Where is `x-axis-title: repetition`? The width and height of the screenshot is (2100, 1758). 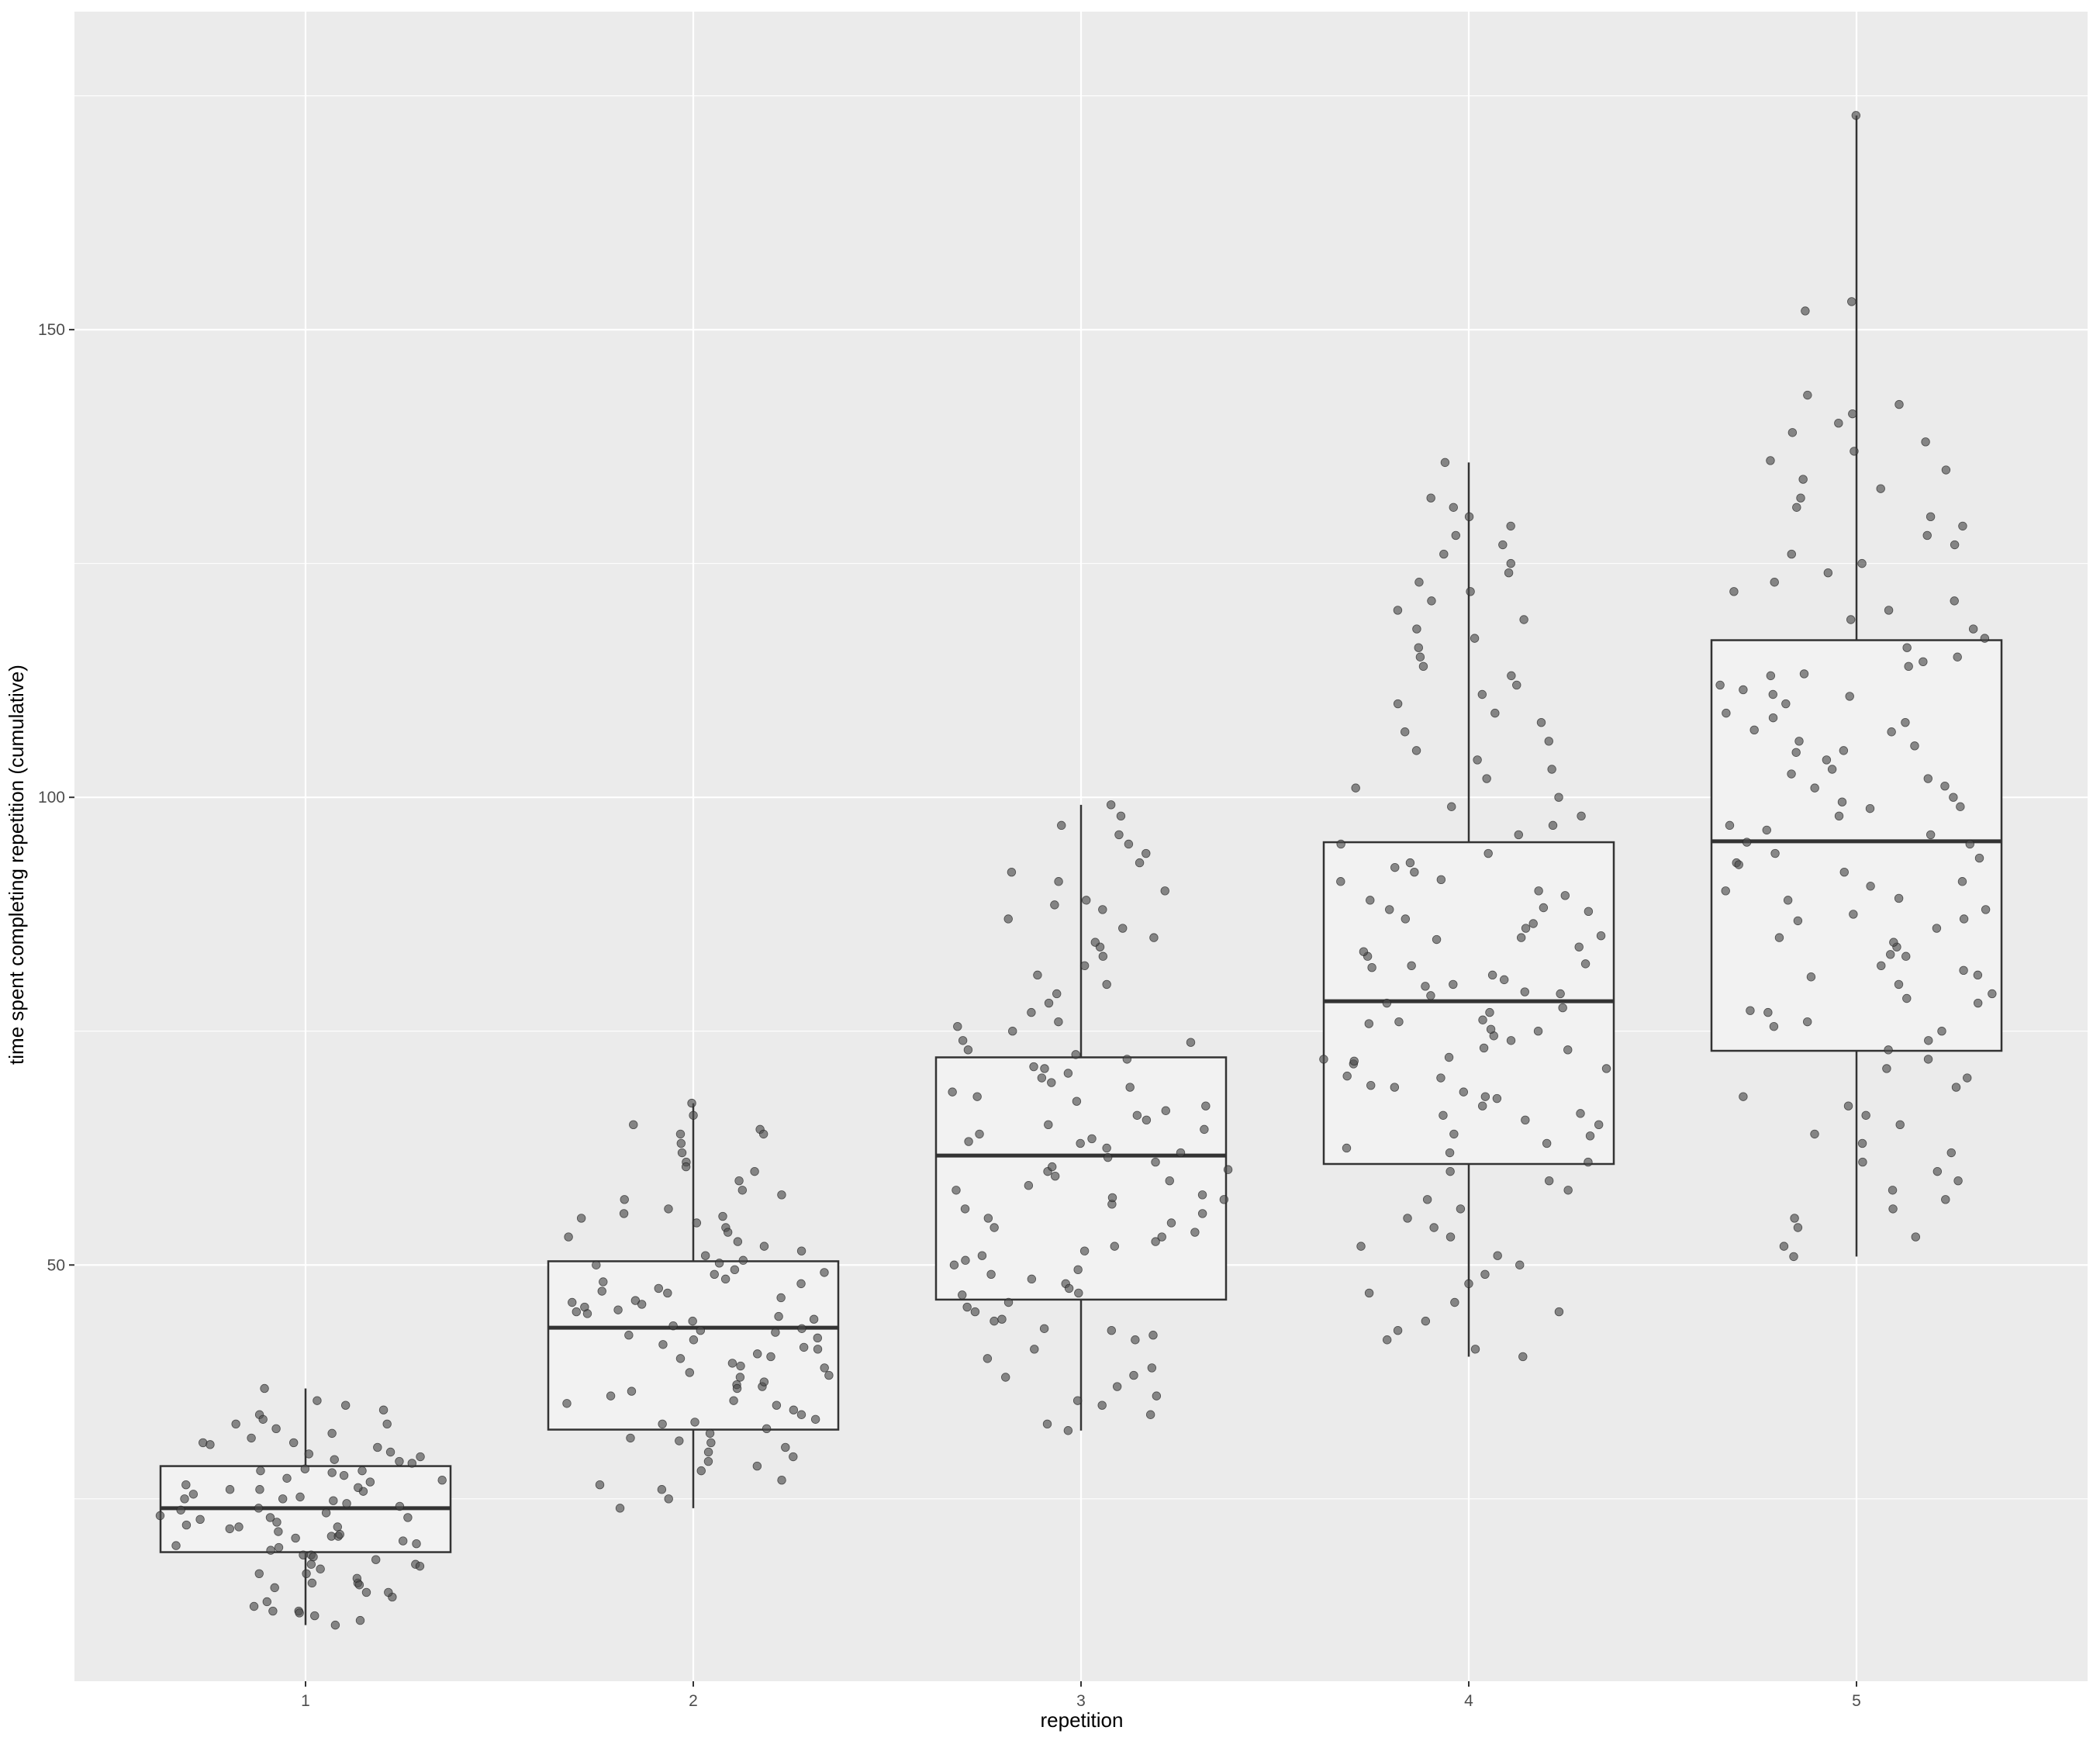 x-axis-title: repetition is located at coordinates (1082, 1720).